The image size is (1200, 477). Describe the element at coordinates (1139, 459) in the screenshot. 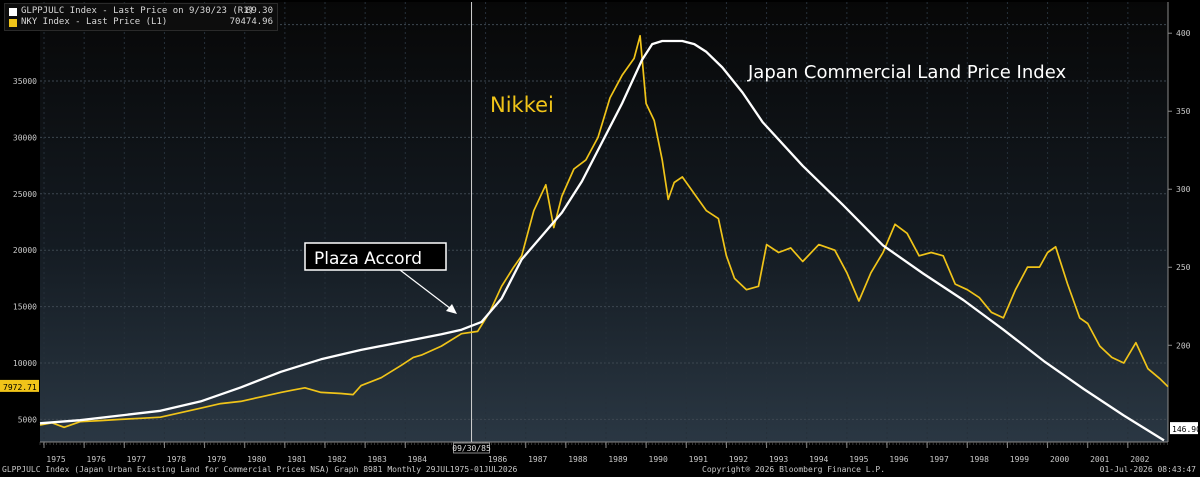

I see `x-tick-label: 2002` at that location.